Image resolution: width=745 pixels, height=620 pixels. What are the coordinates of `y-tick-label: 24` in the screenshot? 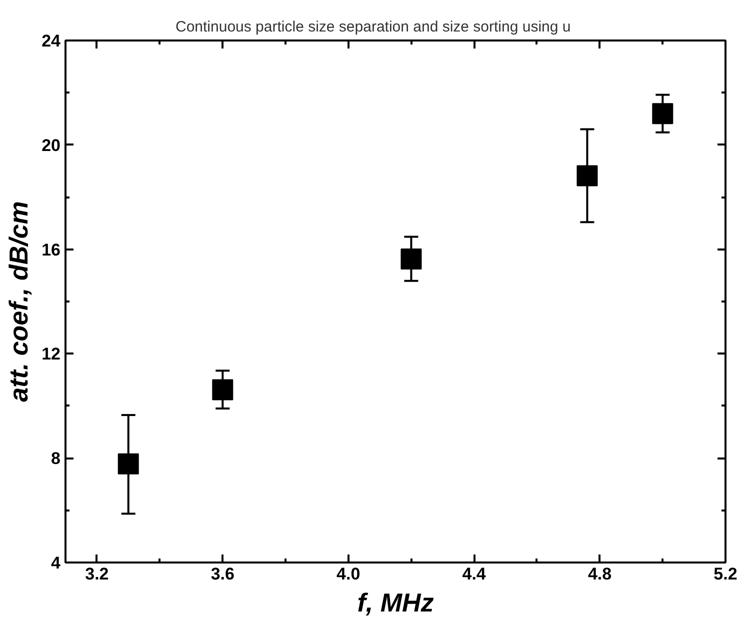 It's located at (52, 41).